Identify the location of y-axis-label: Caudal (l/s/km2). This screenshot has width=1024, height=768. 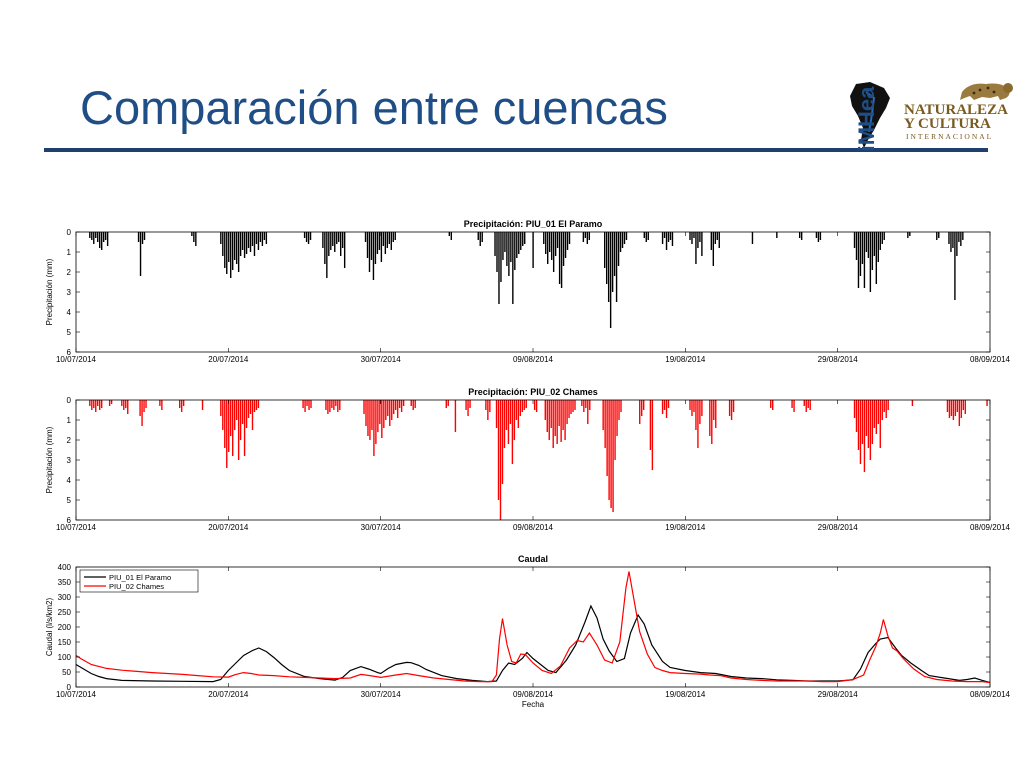
(49, 627).